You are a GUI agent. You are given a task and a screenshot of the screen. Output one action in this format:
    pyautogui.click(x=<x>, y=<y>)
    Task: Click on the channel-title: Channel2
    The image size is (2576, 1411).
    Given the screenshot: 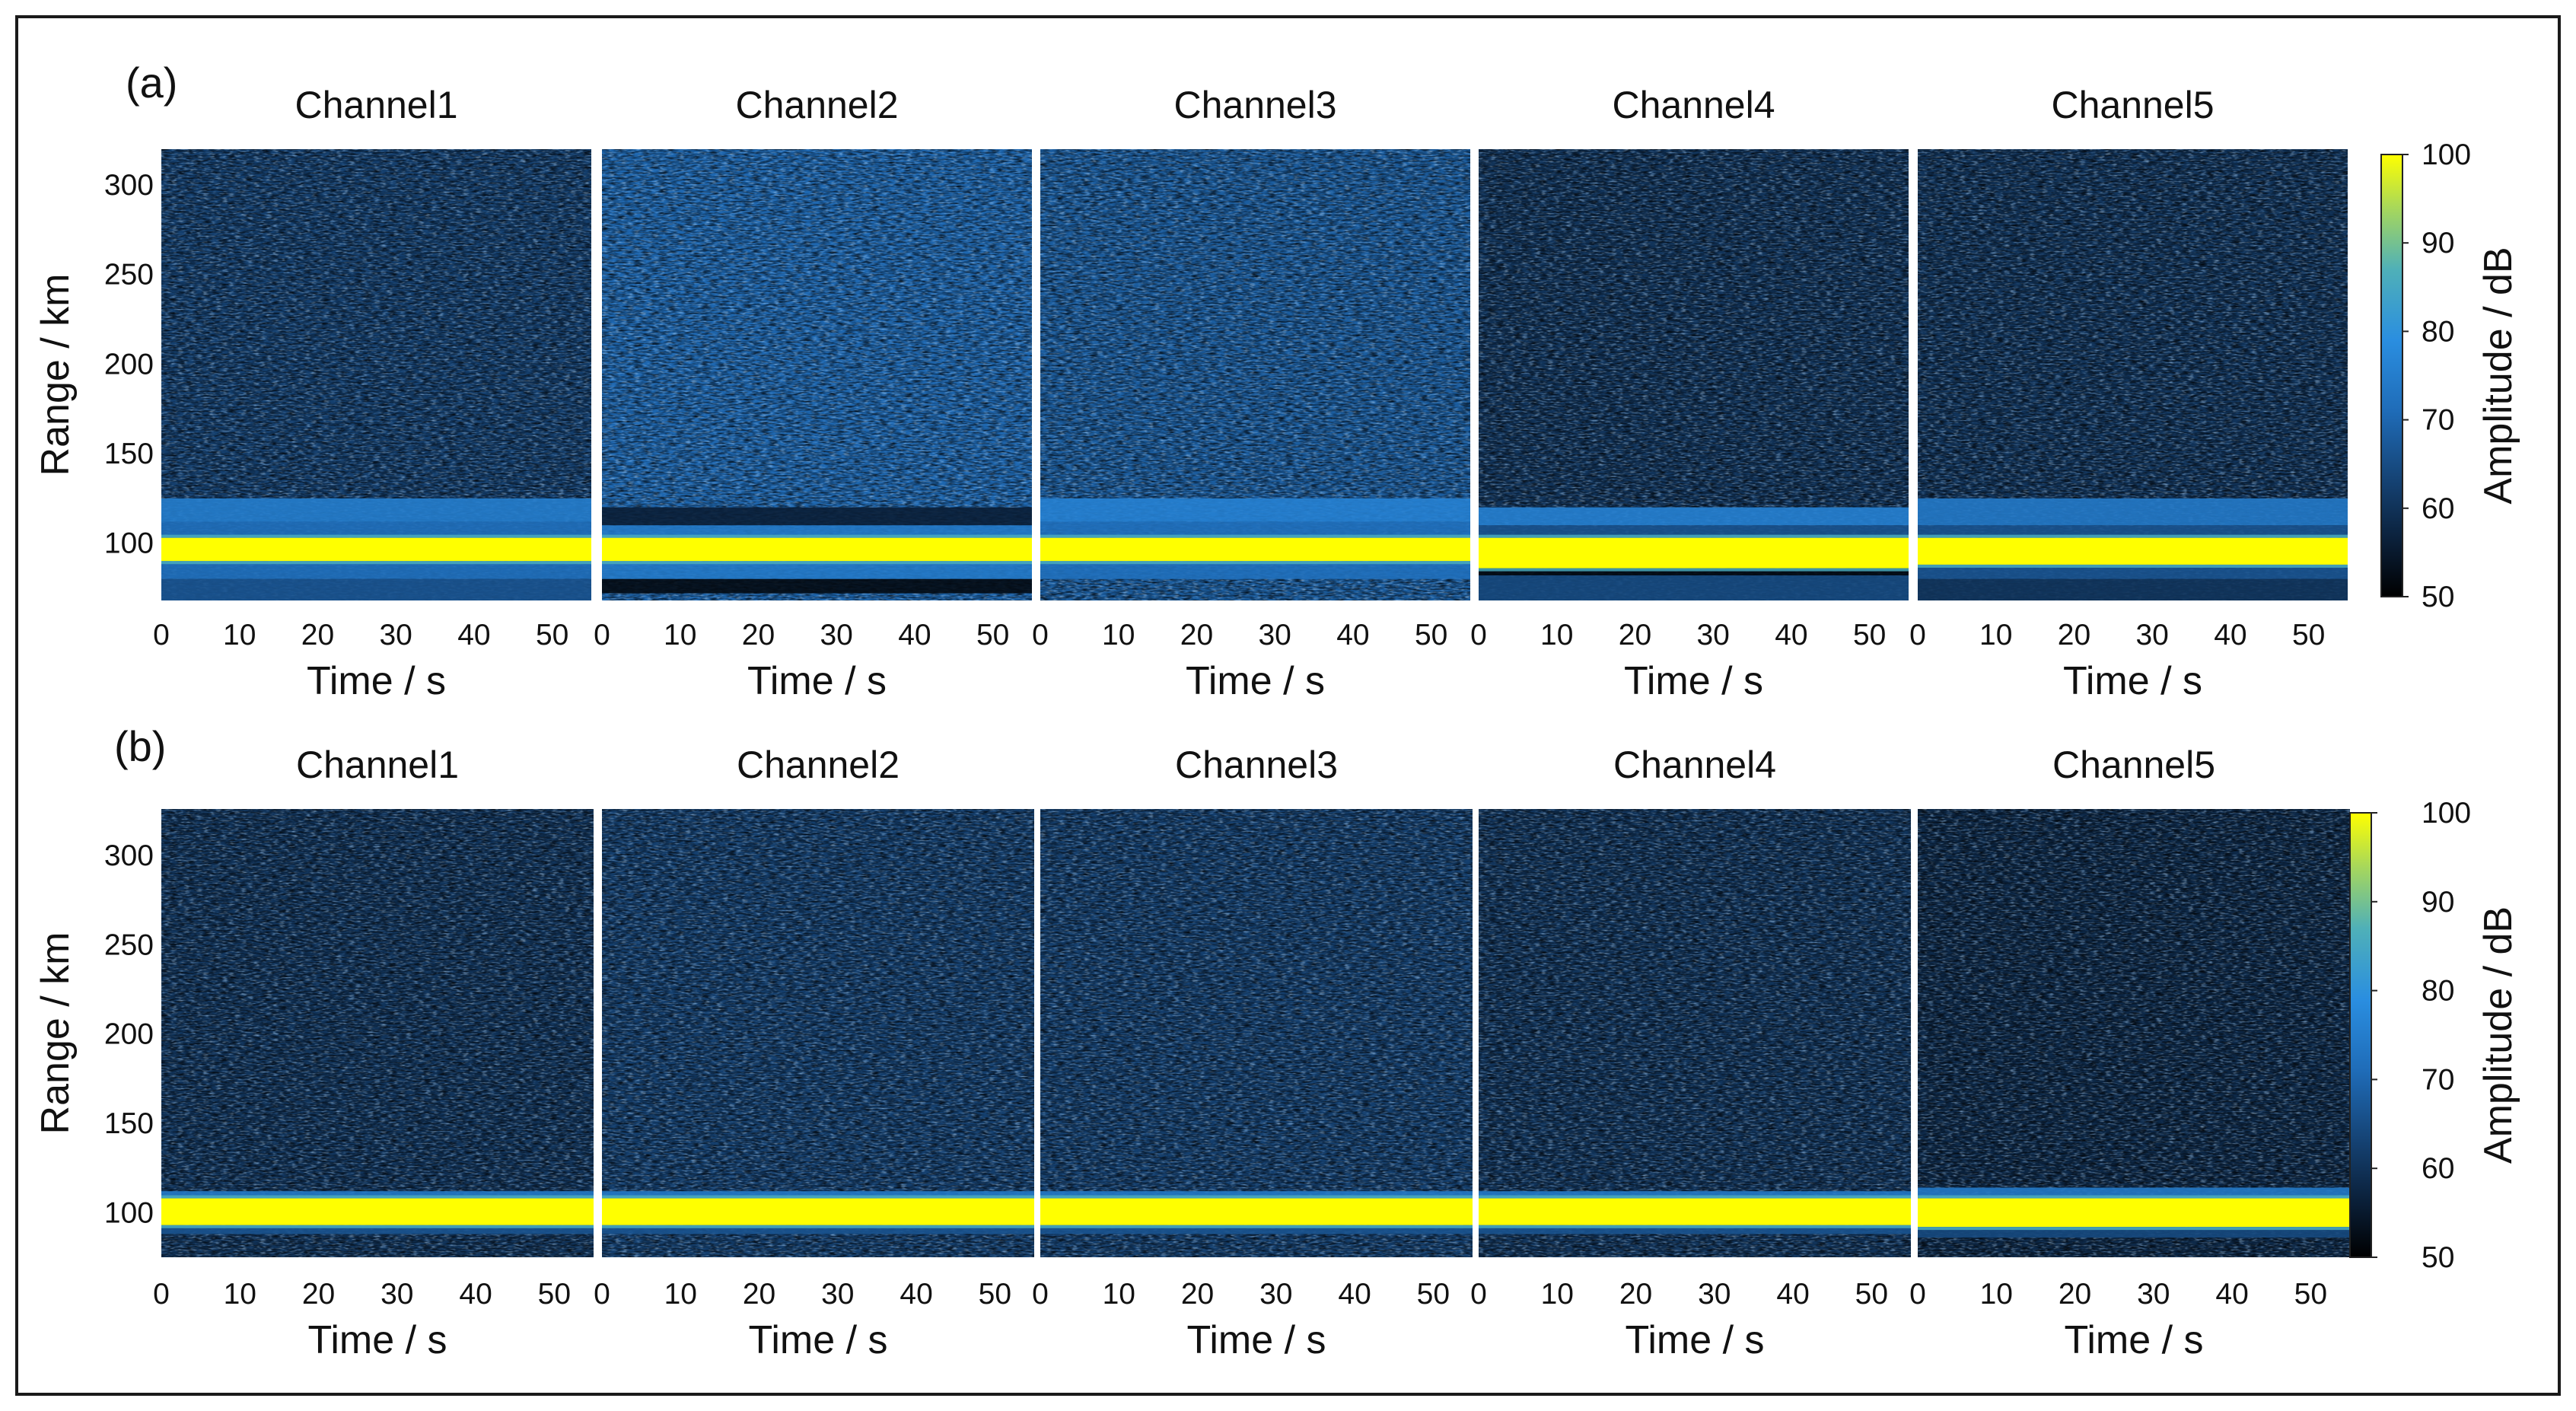 What is the action you would take?
    pyautogui.click(x=816, y=105)
    